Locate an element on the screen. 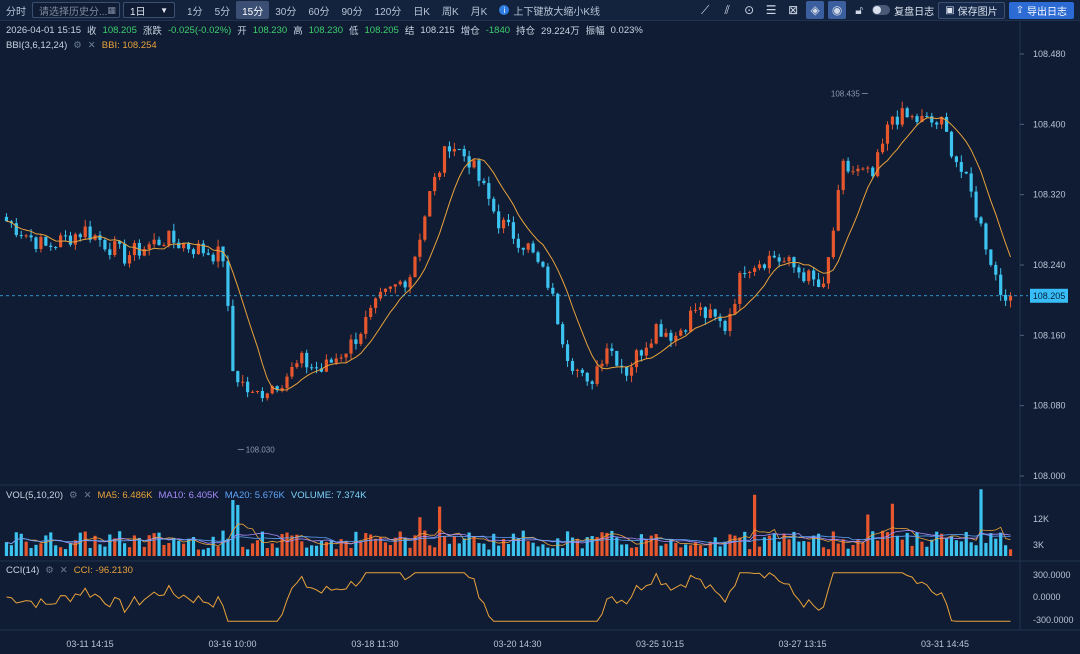 The height and width of the screenshot is (654, 1080). high-label: 高 is located at coordinates (298, 31).